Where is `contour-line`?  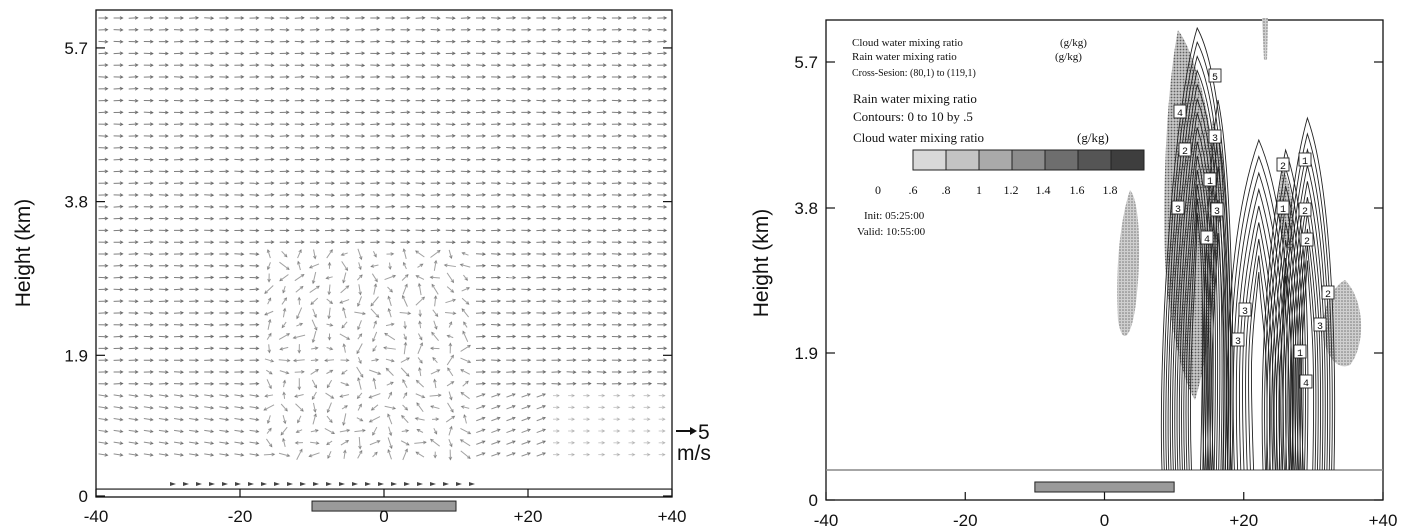 contour-line is located at coordinates (1196, 284).